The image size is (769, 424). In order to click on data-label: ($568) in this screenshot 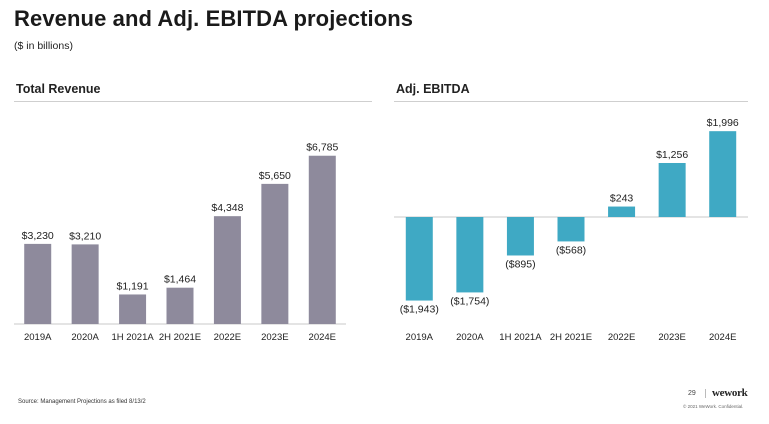, I will do `click(571, 250)`.